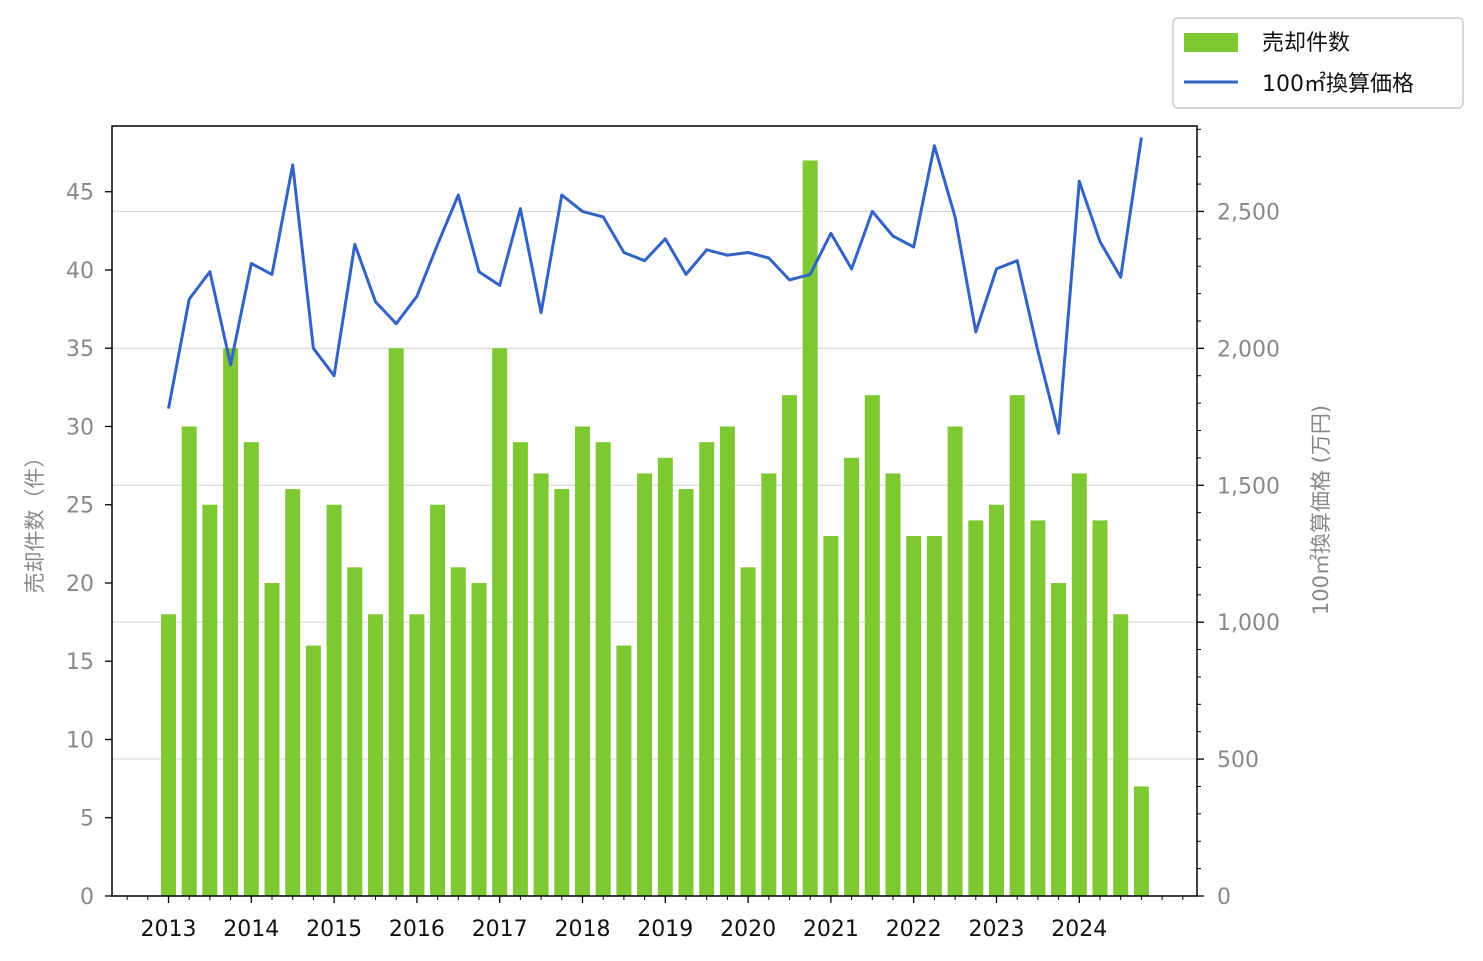 The image size is (1483, 961). I want to click on legend: 売却件数 100㎡換算価格, so click(1318, 63).